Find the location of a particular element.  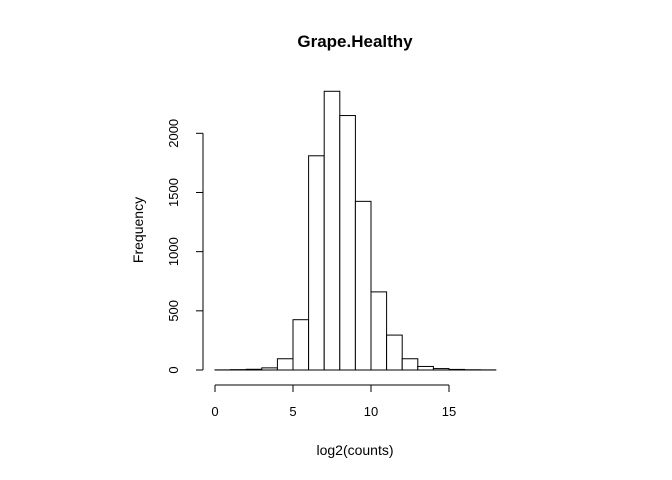

x-axis-label: log2(counts) is located at coordinates (354, 450).